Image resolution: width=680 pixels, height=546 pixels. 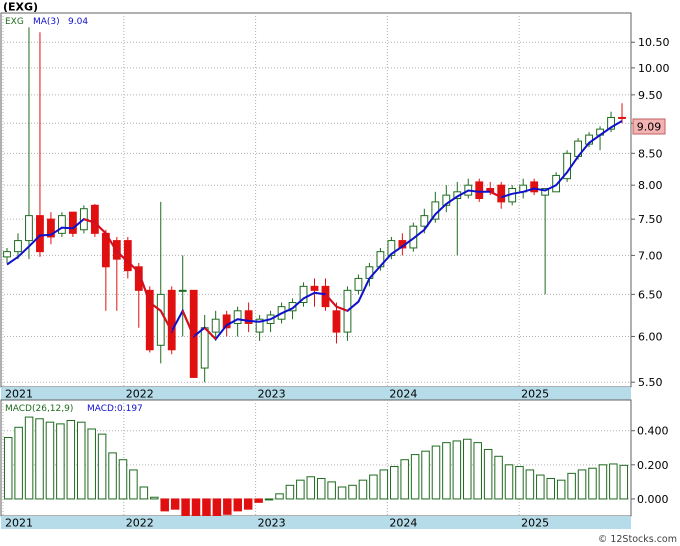 I want to click on macd-x-axis: 2021 2022 2023 2024 2025, so click(x=277, y=523).